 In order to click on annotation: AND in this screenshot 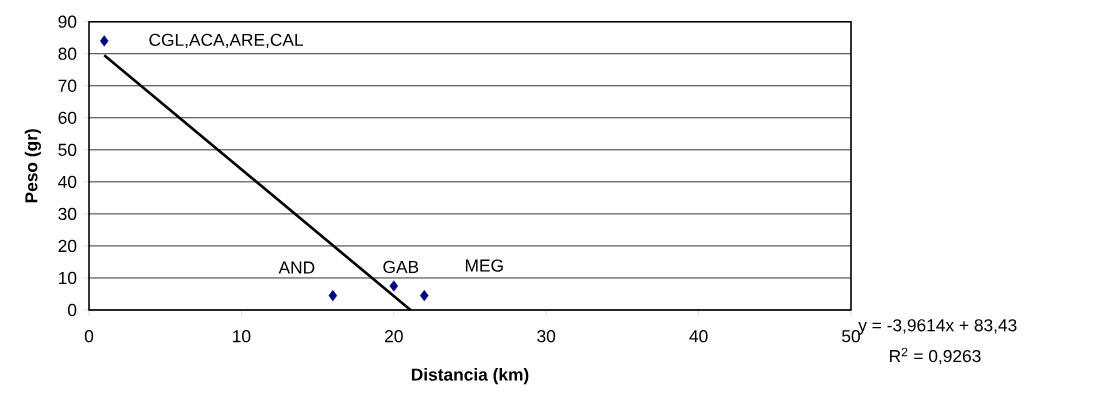, I will do `click(296, 267)`.